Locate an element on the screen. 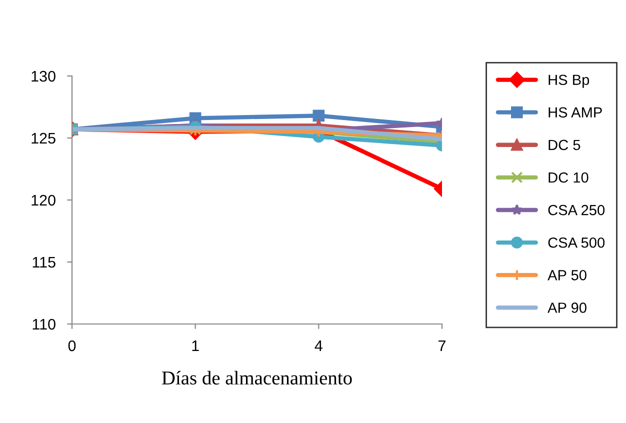  y-tick-label: 115 is located at coordinates (44, 262).